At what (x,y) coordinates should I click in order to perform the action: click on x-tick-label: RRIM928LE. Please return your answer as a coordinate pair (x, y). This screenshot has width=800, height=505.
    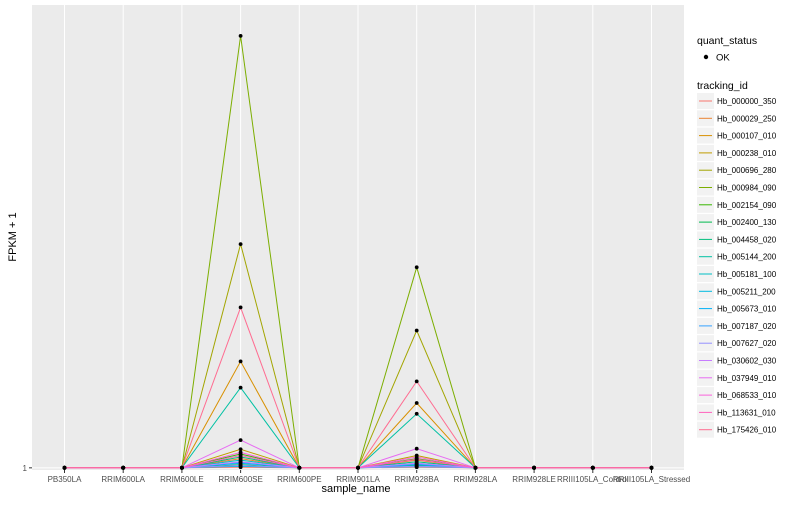
    Looking at the image, I should click on (534, 479).